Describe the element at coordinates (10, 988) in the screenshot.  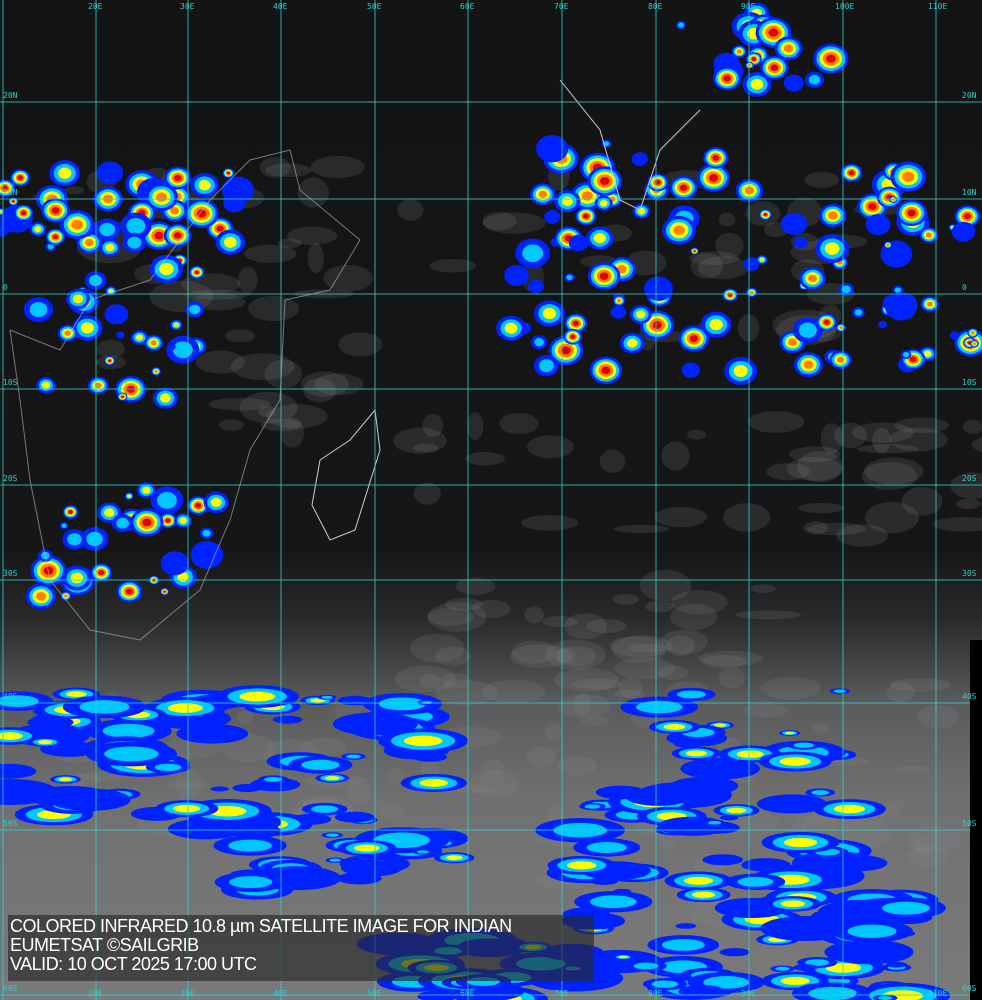
I see `latitude-label-left: 60S` at that location.